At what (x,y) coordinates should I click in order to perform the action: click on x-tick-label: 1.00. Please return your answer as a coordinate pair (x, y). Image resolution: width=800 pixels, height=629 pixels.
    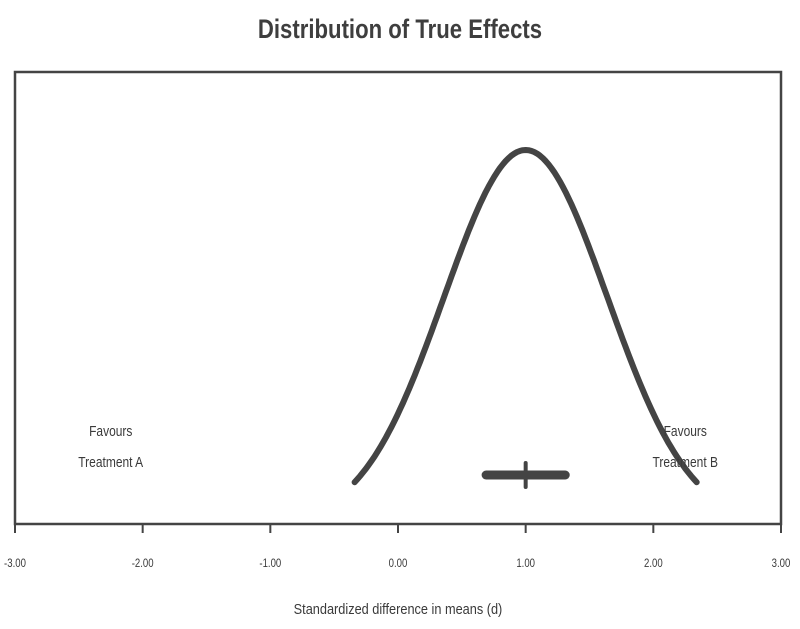
    Looking at the image, I should click on (525, 563).